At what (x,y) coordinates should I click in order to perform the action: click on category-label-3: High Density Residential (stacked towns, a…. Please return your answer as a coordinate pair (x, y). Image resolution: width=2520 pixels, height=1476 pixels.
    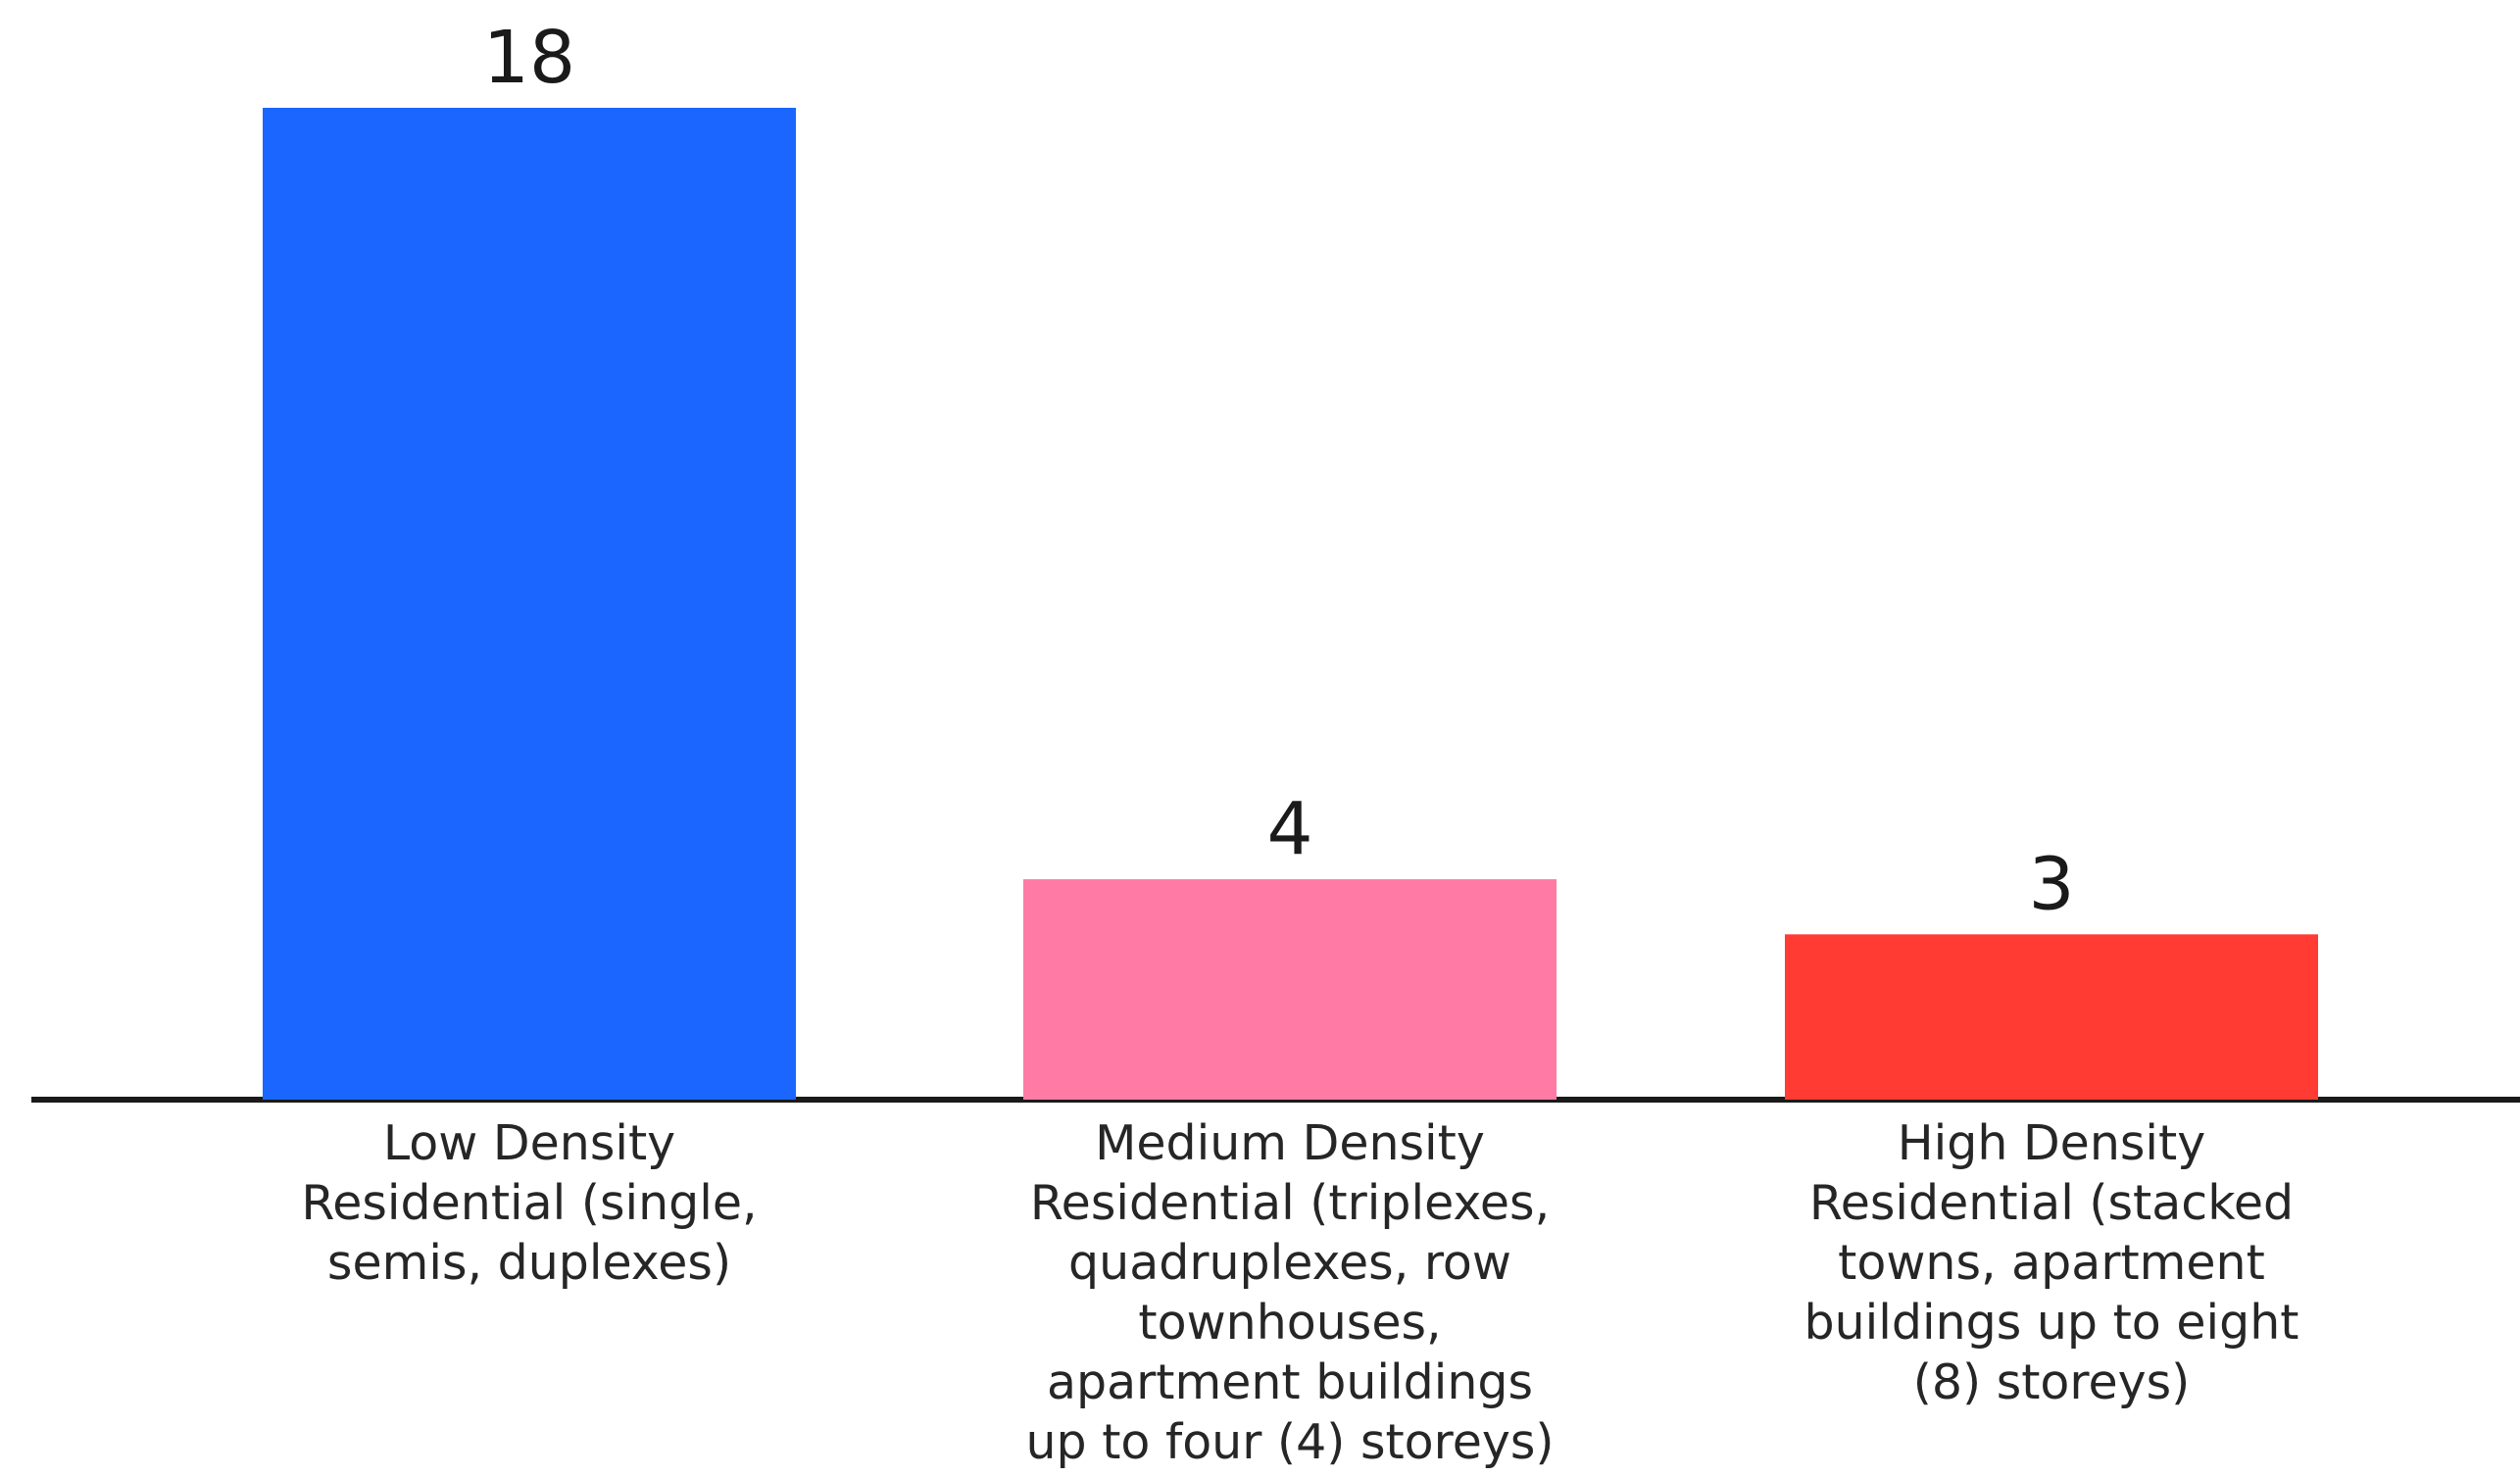
    Looking at the image, I should click on (2051, 1262).